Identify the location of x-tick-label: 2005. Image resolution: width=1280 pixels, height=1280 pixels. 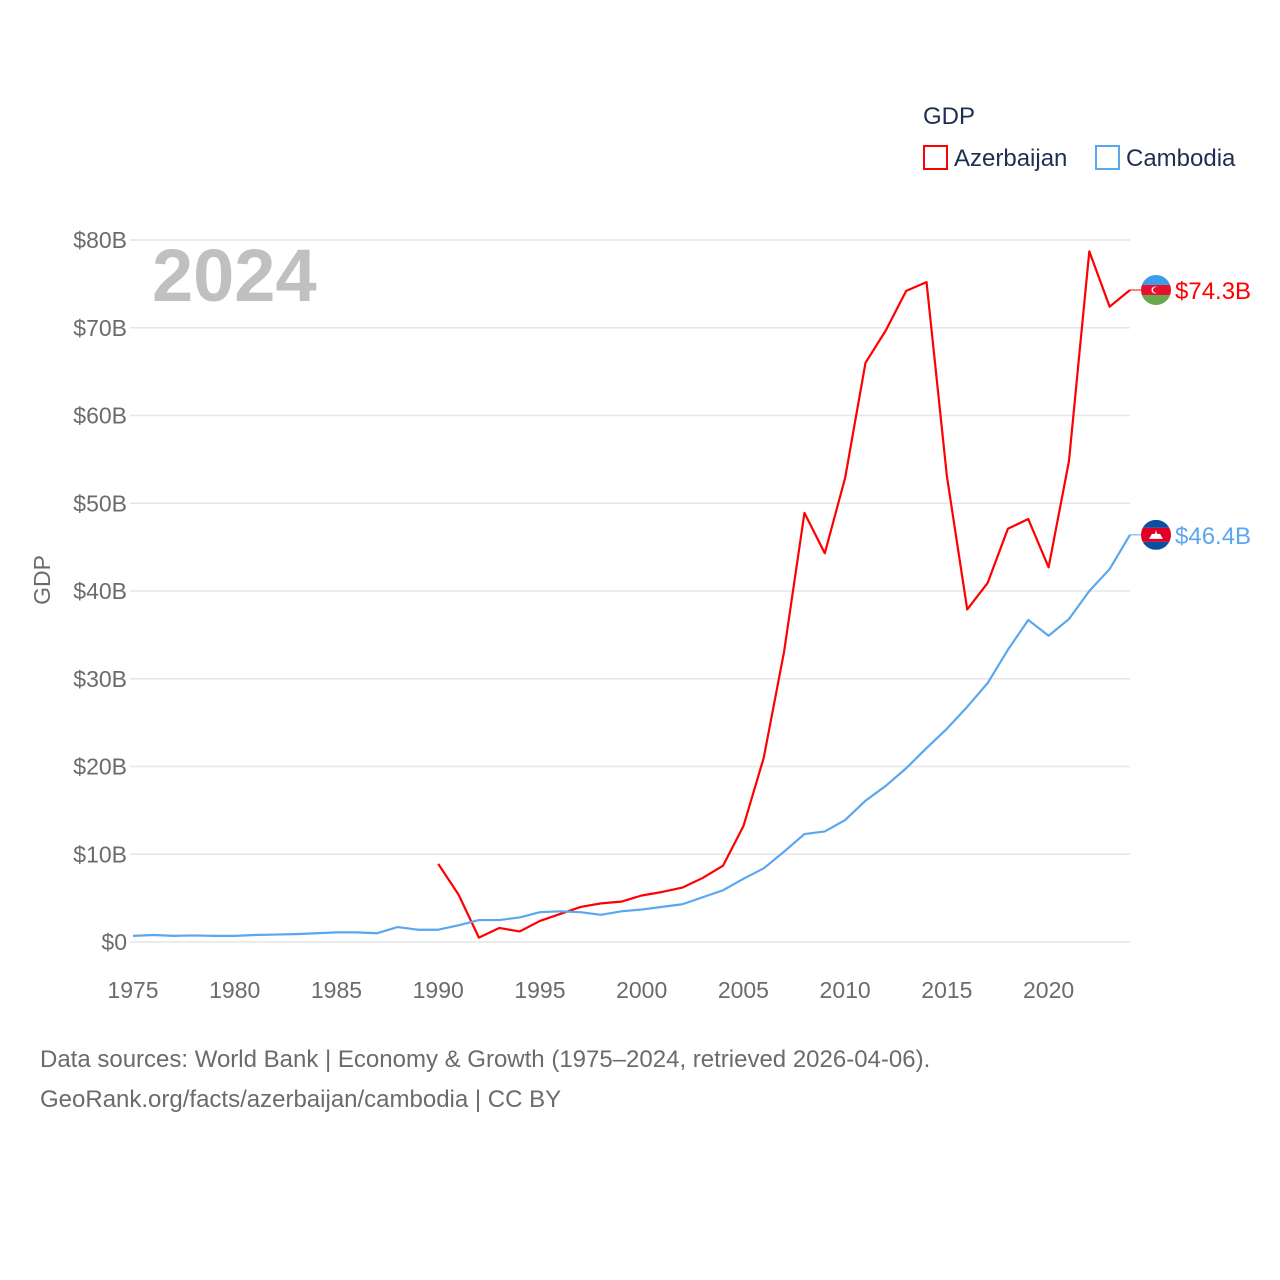
(743, 990).